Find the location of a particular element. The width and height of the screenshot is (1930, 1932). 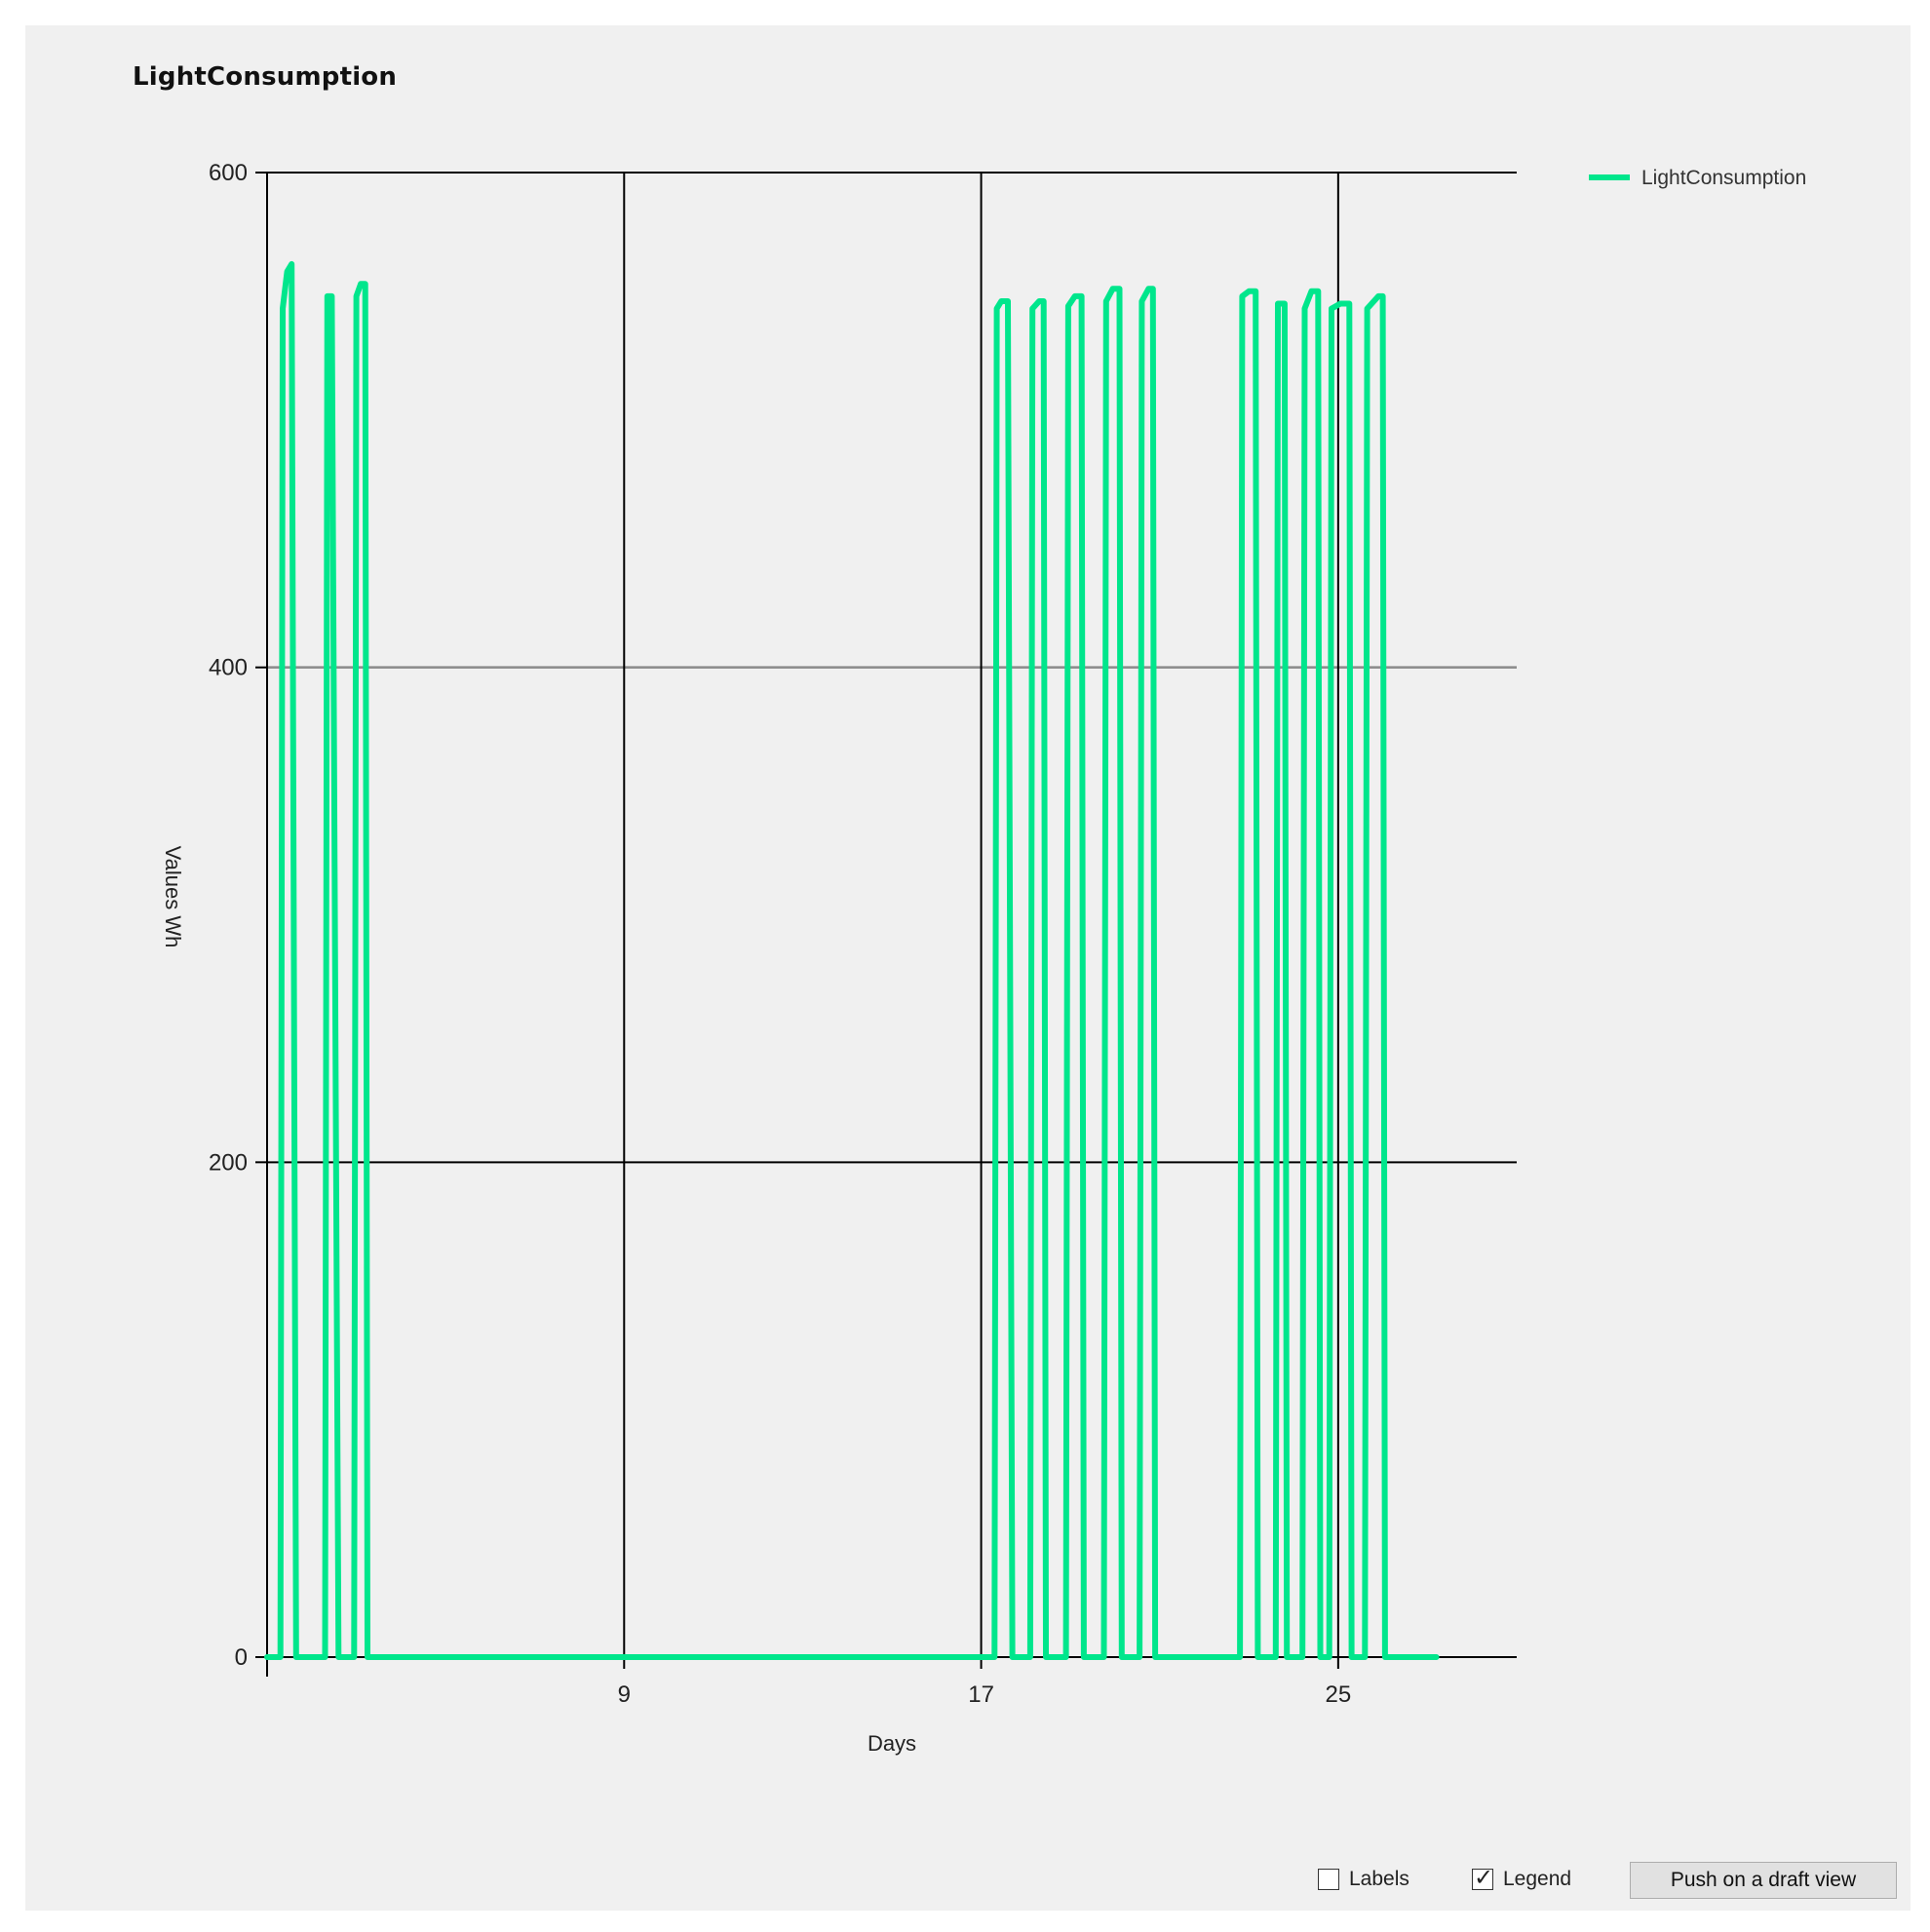

legend-label: LightConsumption is located at coordinates (1723, 178).